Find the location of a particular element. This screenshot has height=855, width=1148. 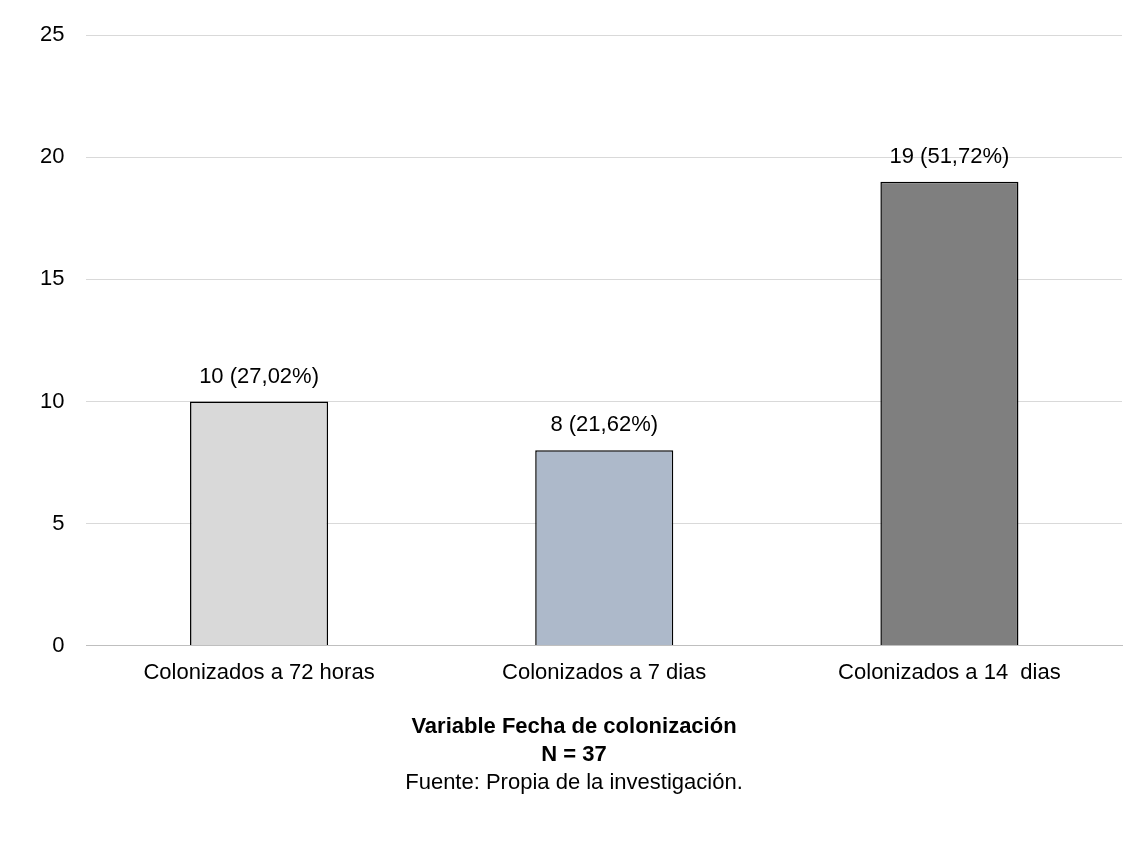

text: N = 37 is located at coordinates (574, 754).